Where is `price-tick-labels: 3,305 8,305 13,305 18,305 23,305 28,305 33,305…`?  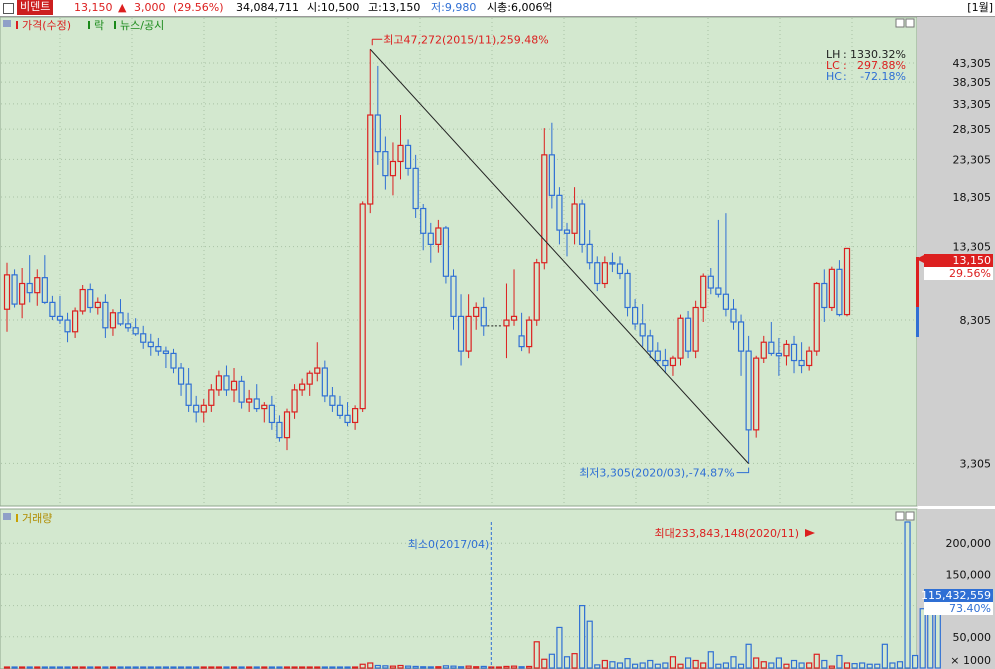 price-tick-labels: 3,305 8,305 13,305 18,305 23,305 28,305 33,305… is located at coordinates (972, 263).